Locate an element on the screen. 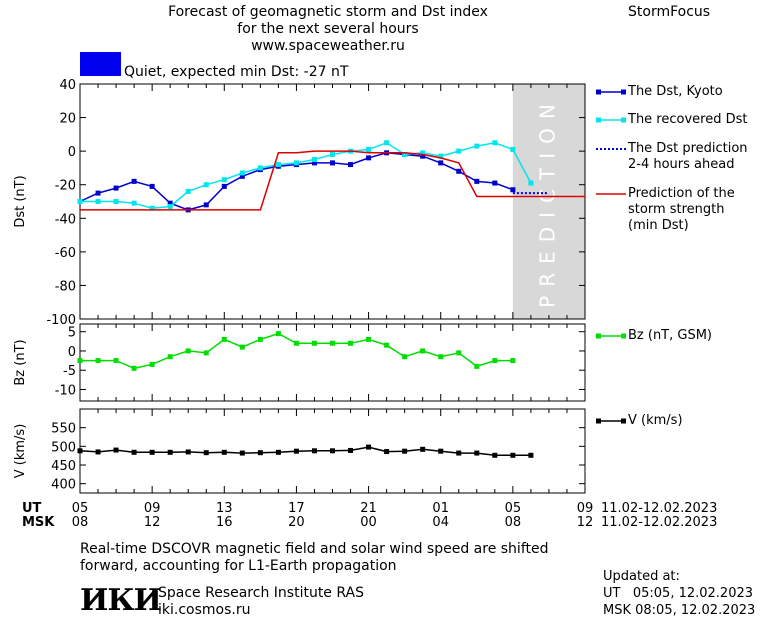  msk-axis-label: MSK is located at coordinates (38, 522).